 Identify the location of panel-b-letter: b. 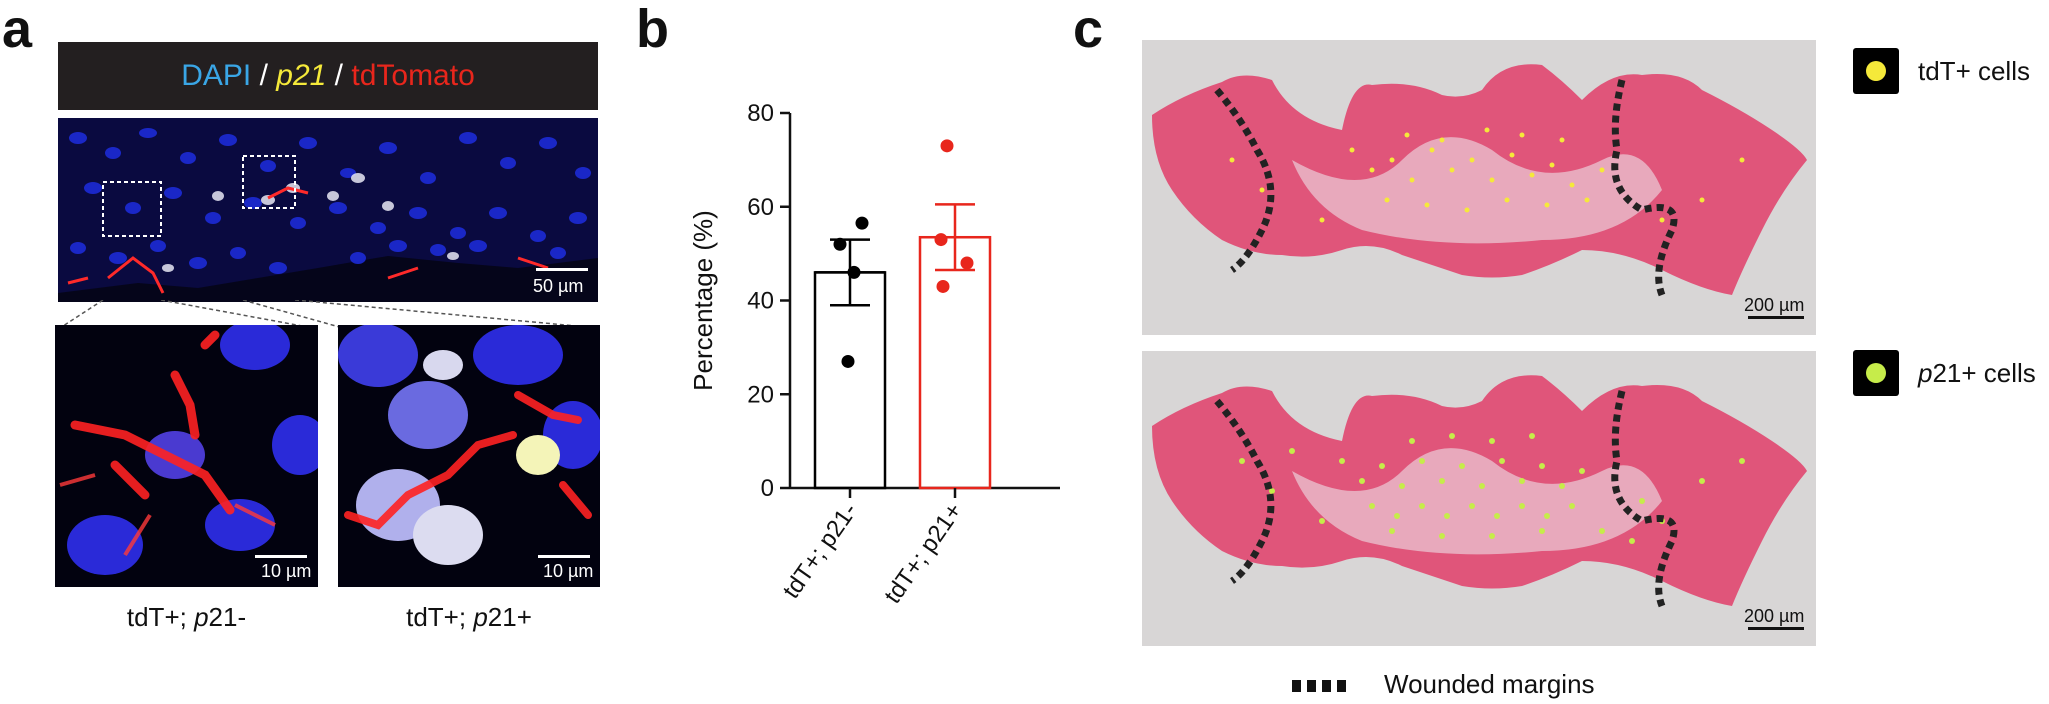
(652, 29).